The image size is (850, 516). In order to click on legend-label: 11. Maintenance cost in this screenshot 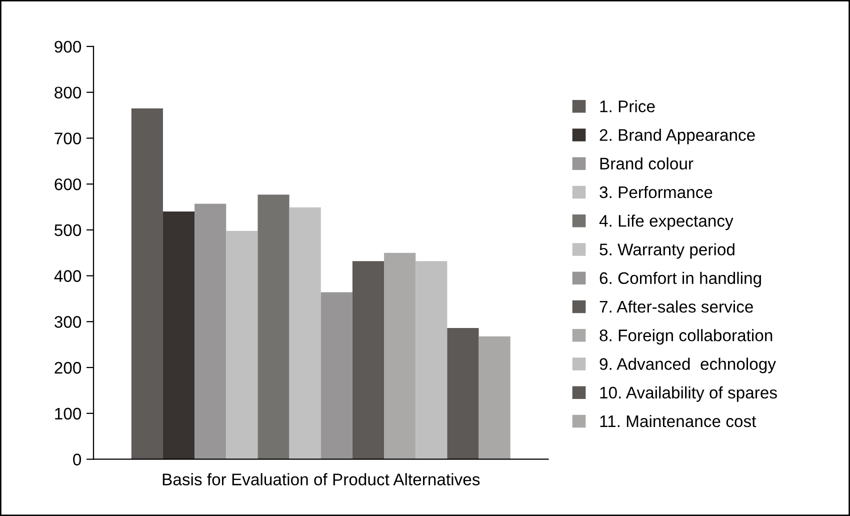, I will do `click(678, 421)`.